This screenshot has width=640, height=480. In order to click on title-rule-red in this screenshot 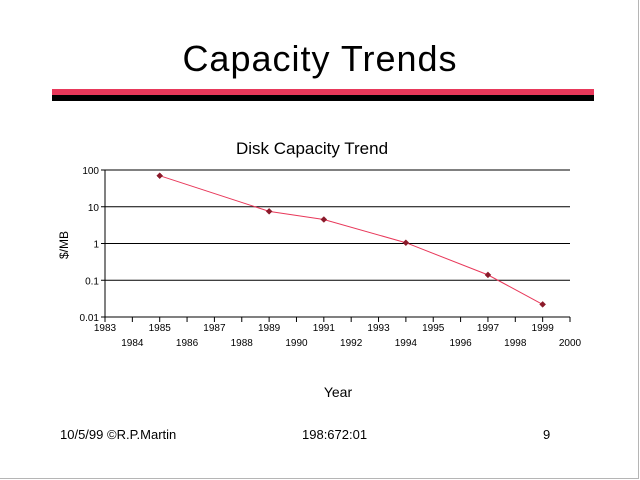, I will do `click(323, 92)`.